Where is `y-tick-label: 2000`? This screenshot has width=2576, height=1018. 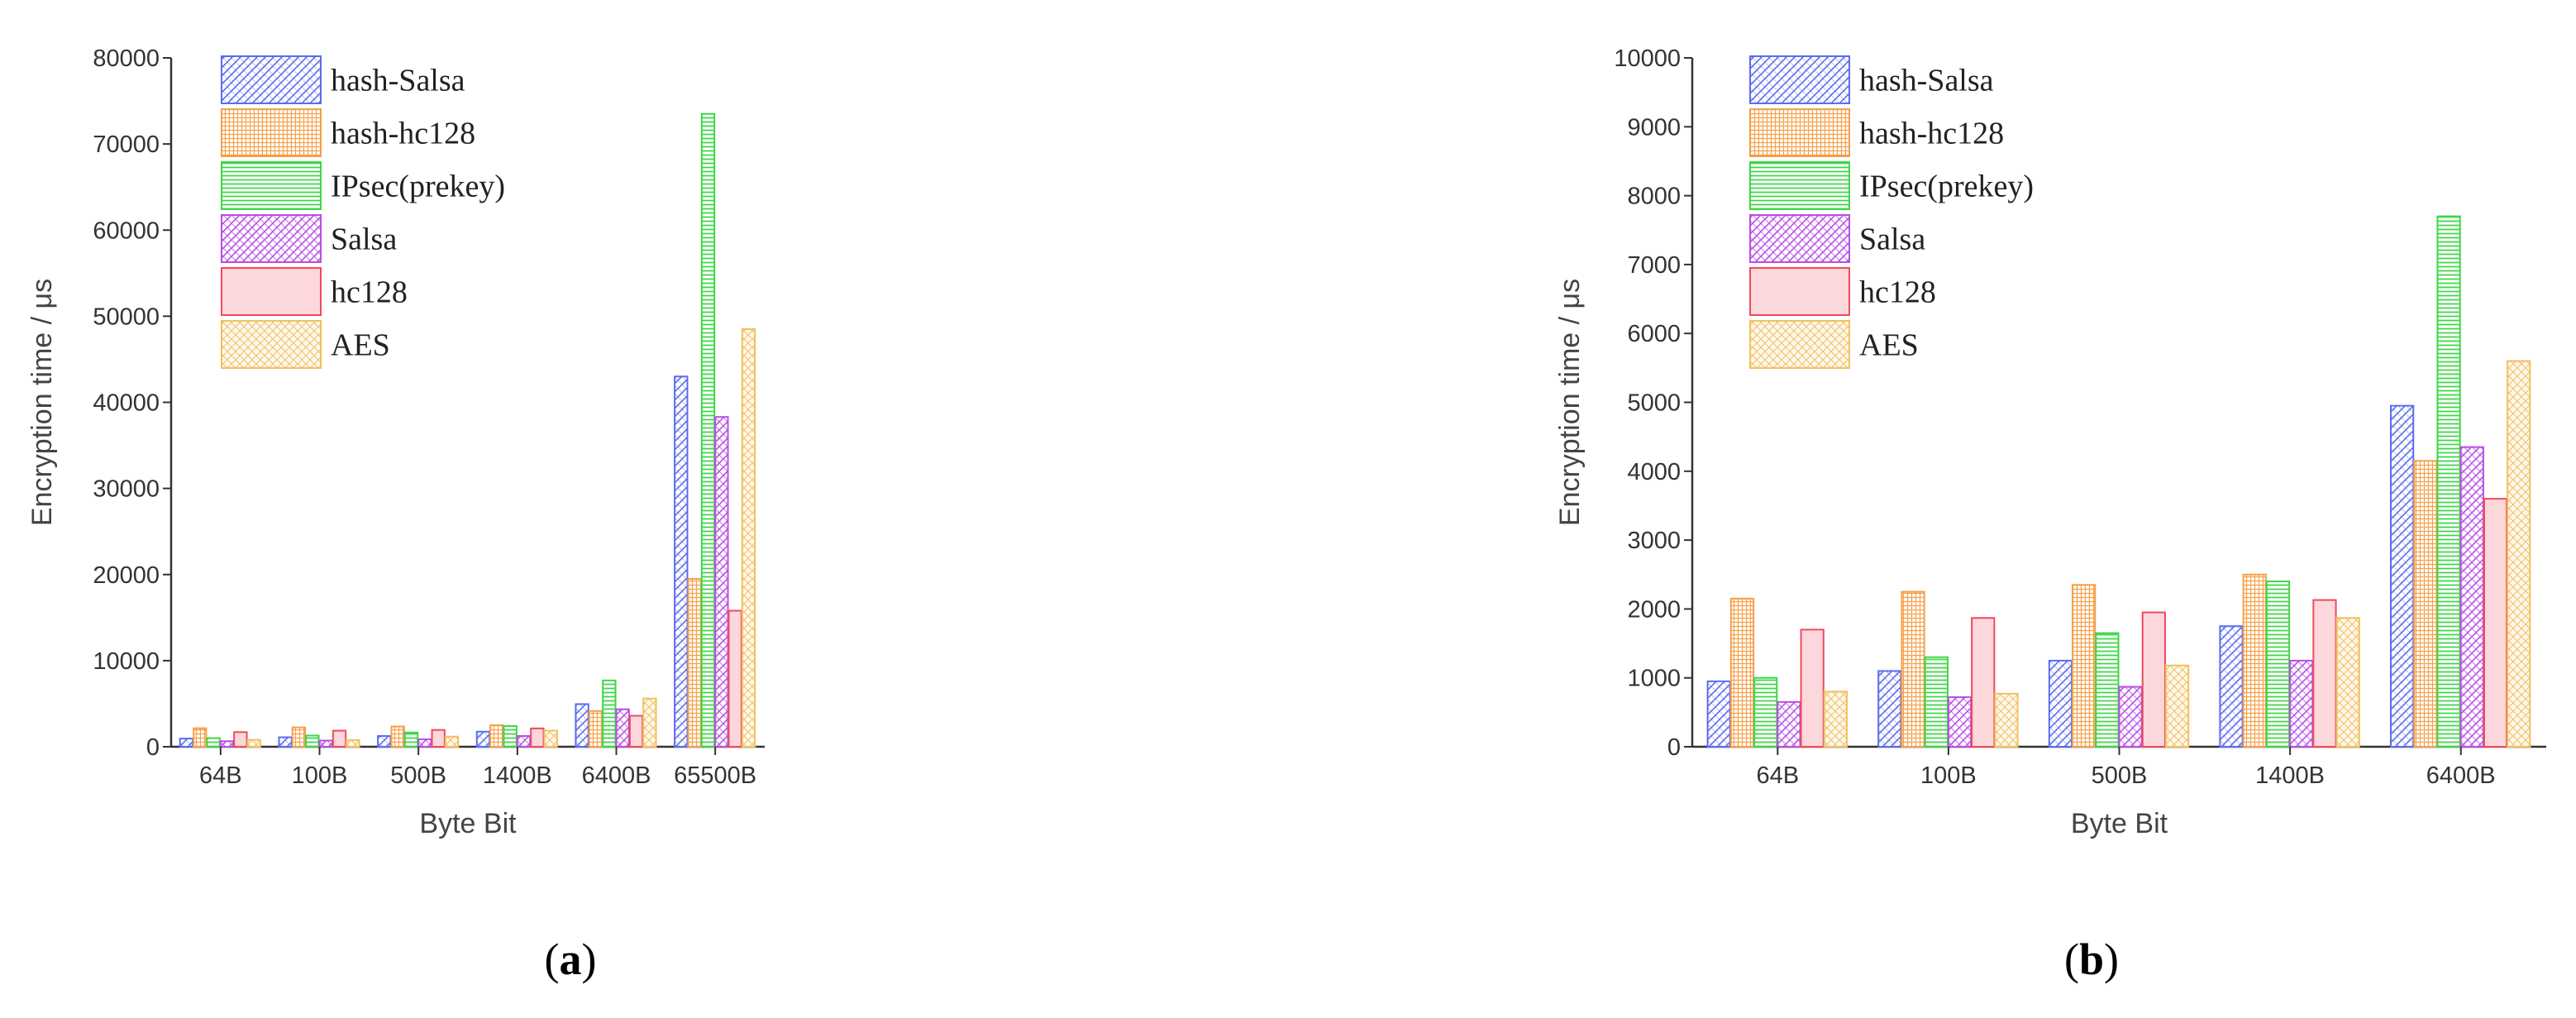 y-tick-label: 2000 is located at coordinates (1654, 609).